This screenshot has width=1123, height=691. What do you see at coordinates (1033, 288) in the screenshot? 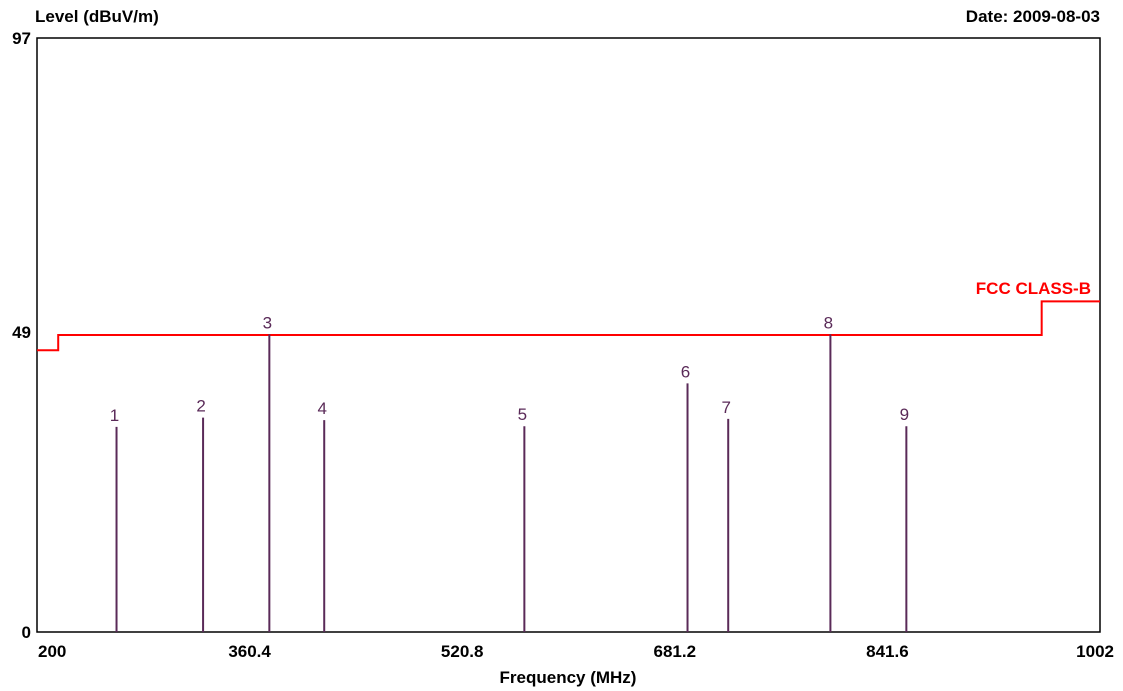
I see `limit-line-label: FCC CLASS-B` at bounding box center [1033, 288].